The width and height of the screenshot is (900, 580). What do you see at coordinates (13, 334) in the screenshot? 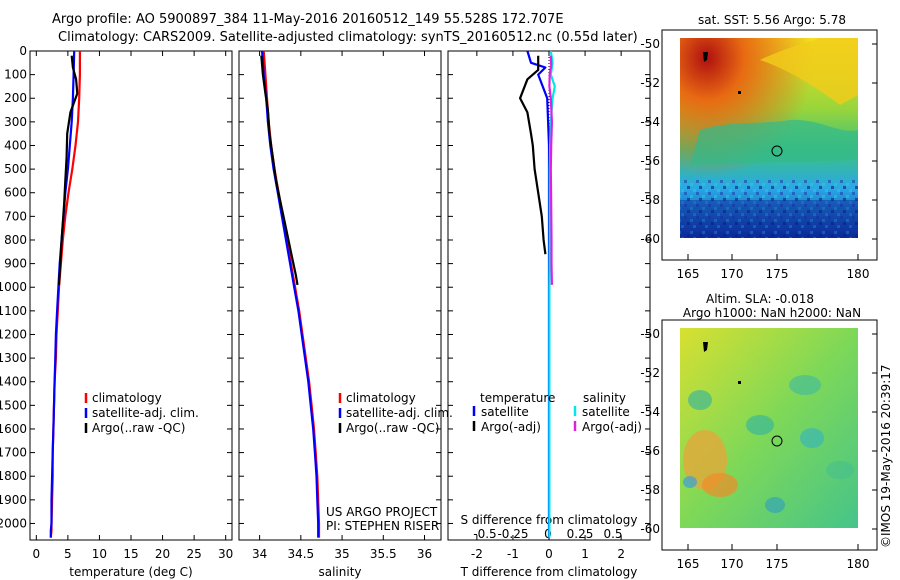
I see `depth-tick-label: 1200` at bounding box center [13, 334].